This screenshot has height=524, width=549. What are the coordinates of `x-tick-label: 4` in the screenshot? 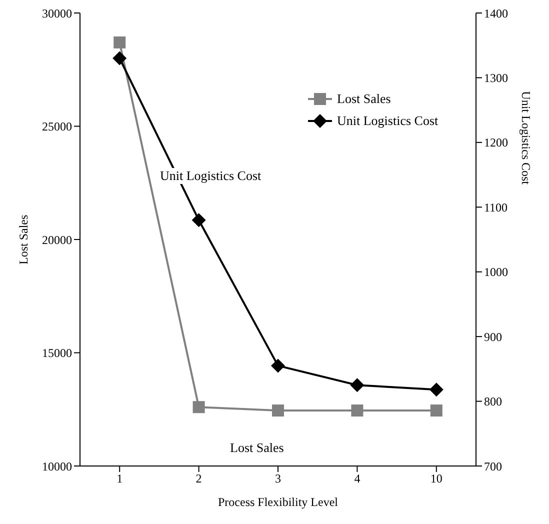 It's located at (357, 479).